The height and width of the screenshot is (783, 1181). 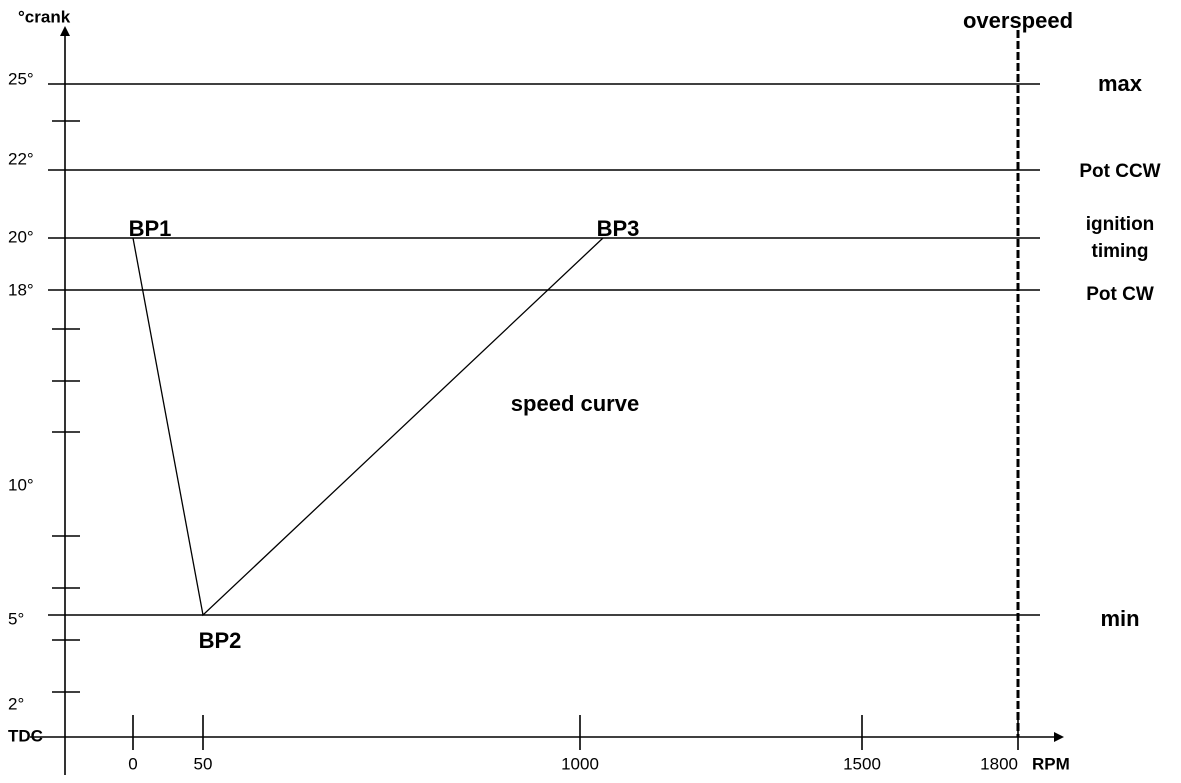 What do you see at coordinates (999, 763) in the screenshot?
I see `x-tick-label: 1800` at bounding box center [999, 763].